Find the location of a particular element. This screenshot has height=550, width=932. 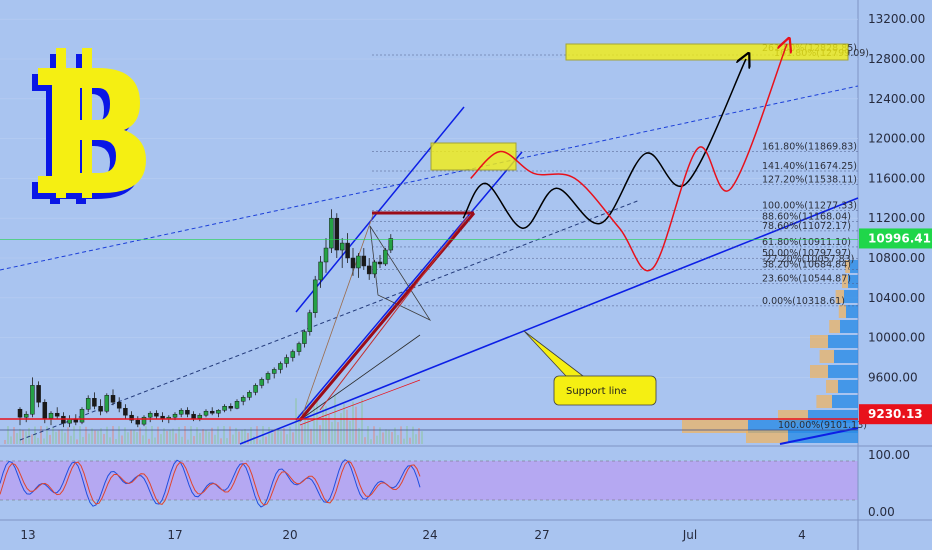

support-line-low is located at coordinates (819, 436).